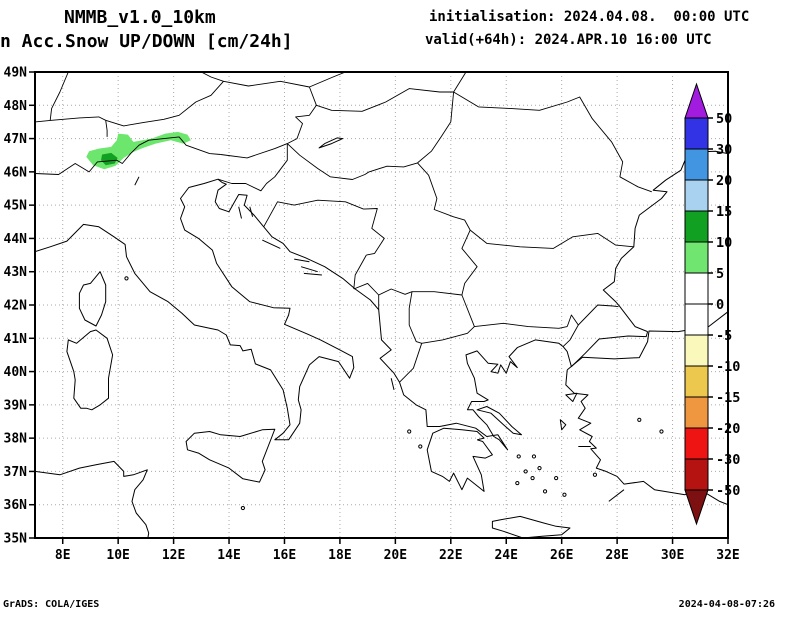  What do you see at coordinates (724, 181) in the screenshot?
I see `colorbar-tick-label: 20` at bounding box center [724, 181].